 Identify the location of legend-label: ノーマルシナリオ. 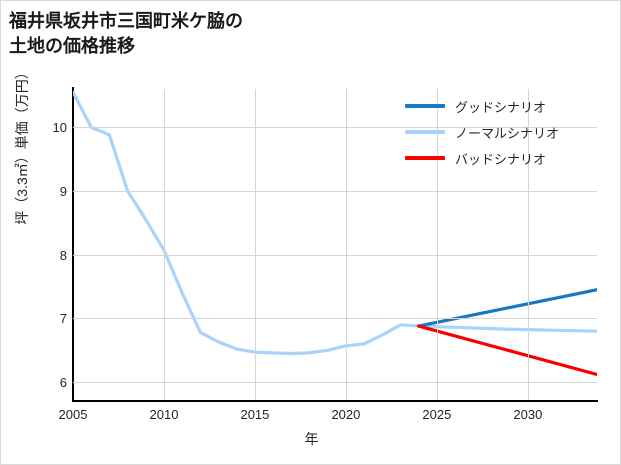
(507, 133).